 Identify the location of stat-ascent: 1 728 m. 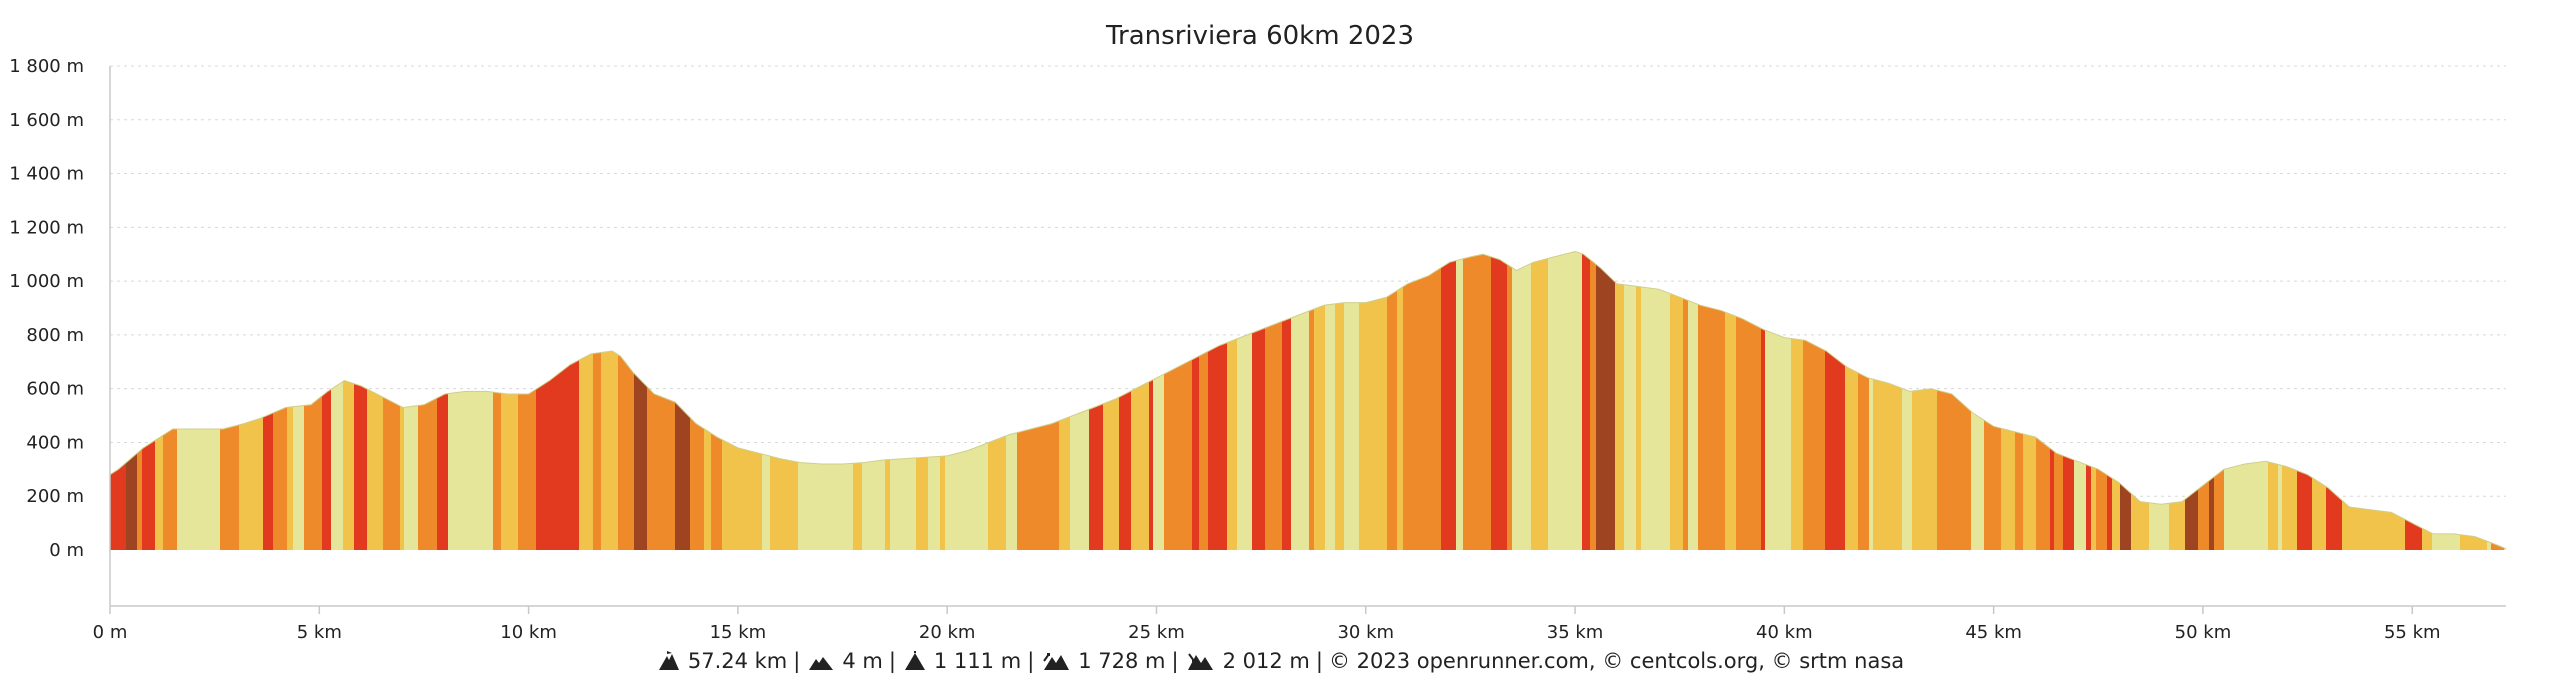
(1103, 661).